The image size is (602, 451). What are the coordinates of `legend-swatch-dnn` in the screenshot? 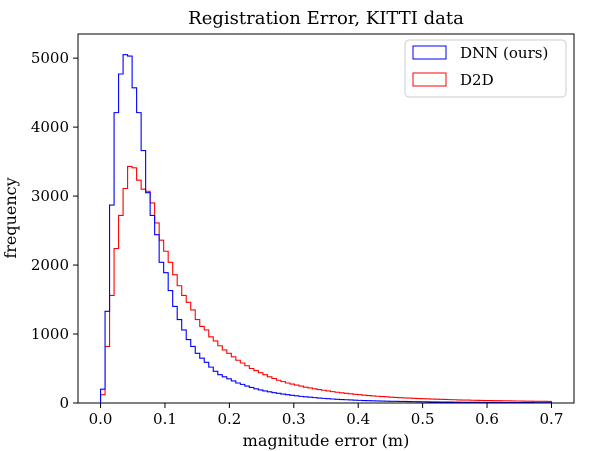 It's located at (429, 52).